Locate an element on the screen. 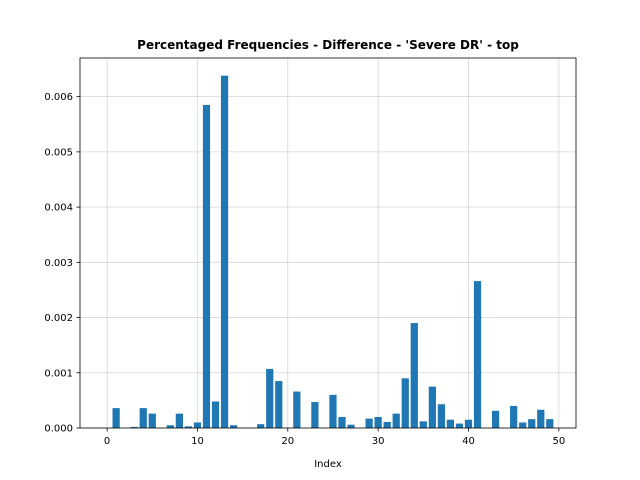 Image resolution: width=640 pixels, height=480 pixels. y-tick-label: 0.000 is located at coordinates (58, 429).